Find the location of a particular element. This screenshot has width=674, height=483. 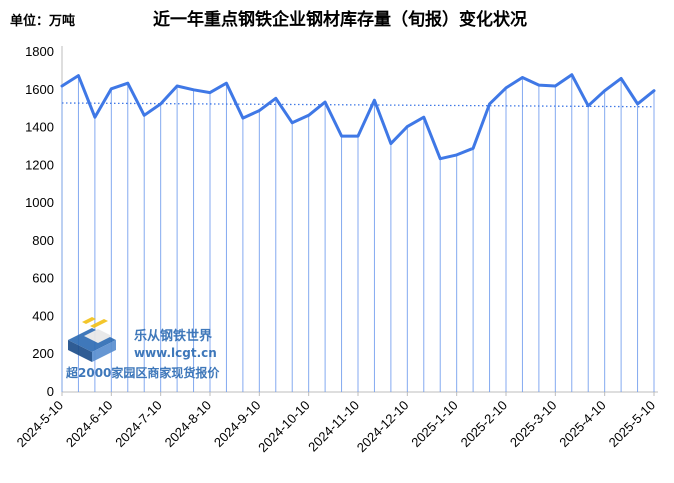

trend-line is located at coordinates (358, 105).